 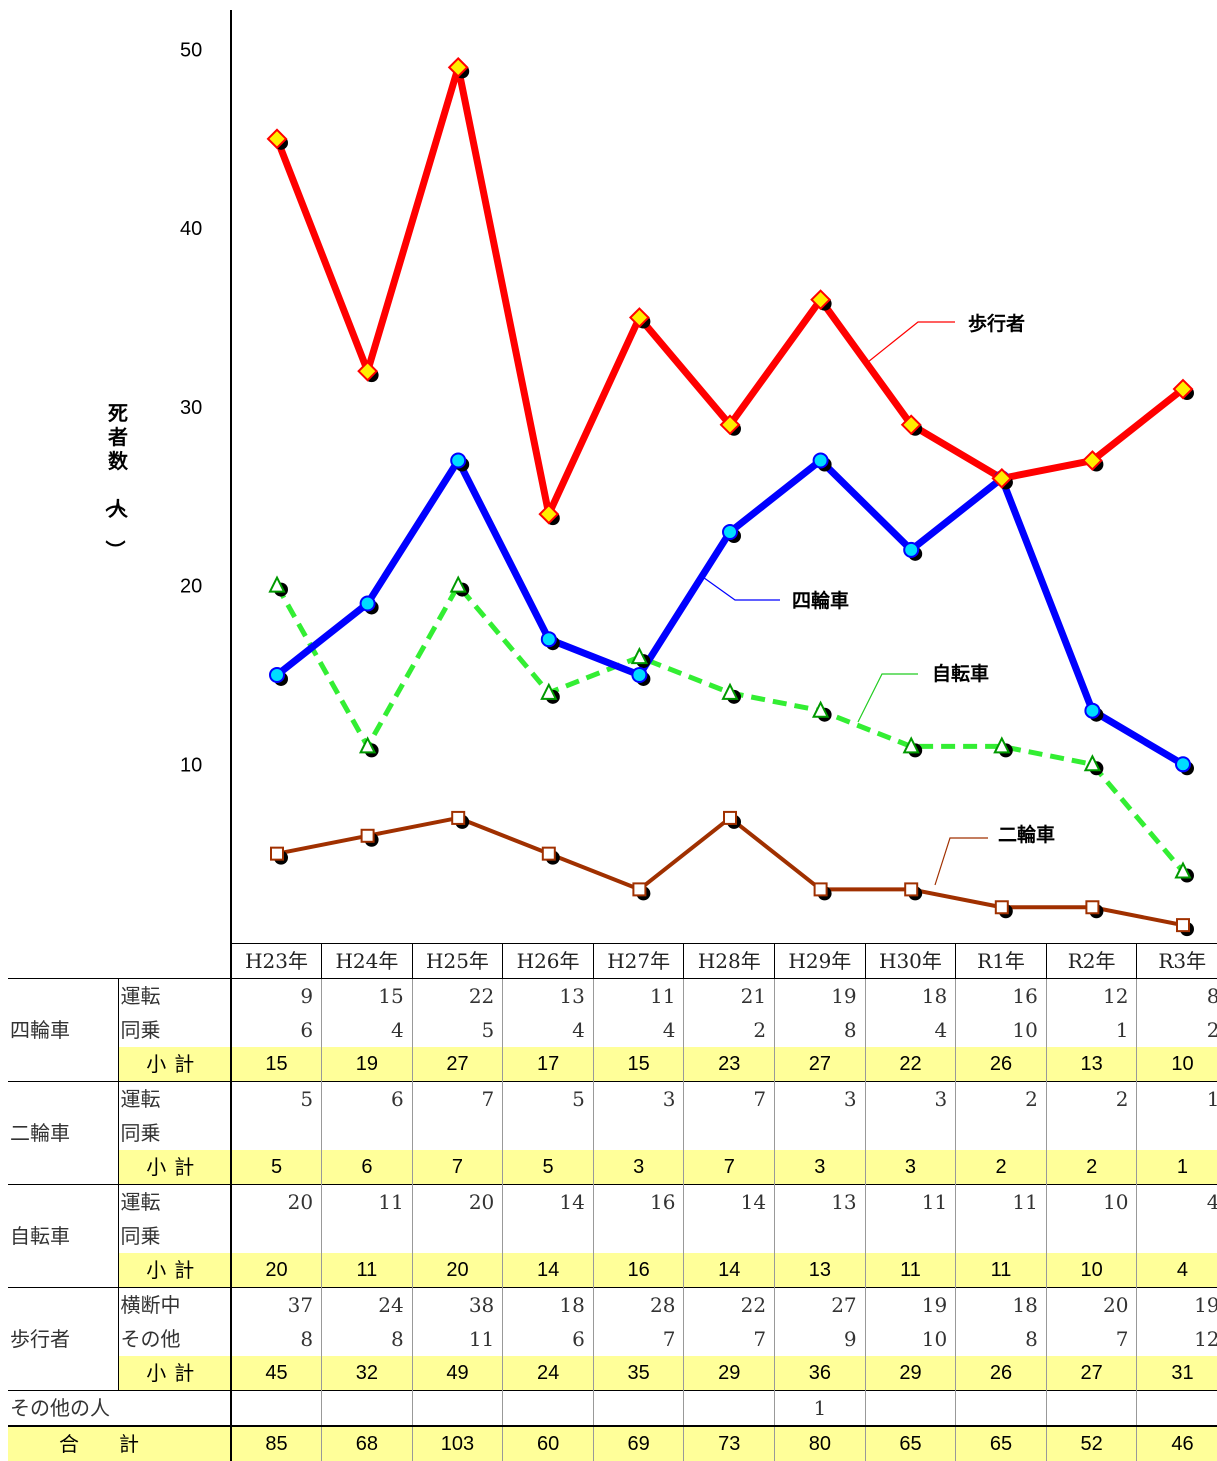 What do you see at coordinates (457, 1201) in the screenshot?
I see `cell-value: 20` at bounding box center [457, 1201].